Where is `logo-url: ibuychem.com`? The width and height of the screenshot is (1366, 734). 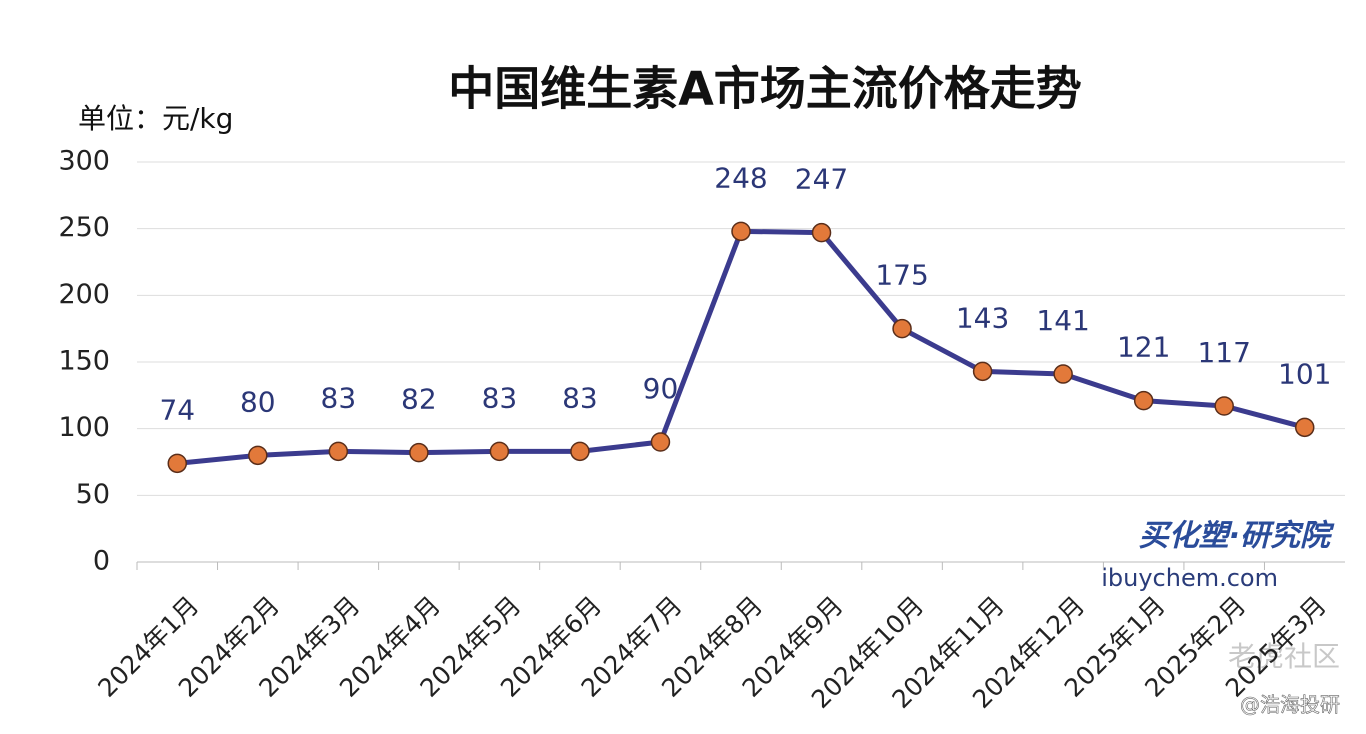
logo-url: ibuychem.com is located at coordinates (1189, 578).